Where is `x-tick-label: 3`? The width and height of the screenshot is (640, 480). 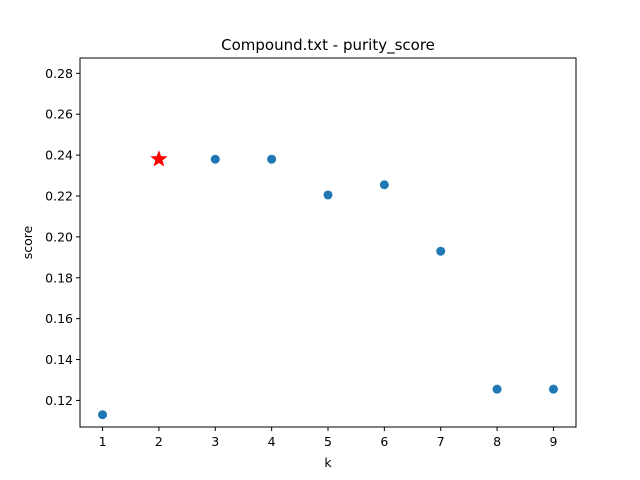
x-tick-label: 3 is located at coordinates (215, 441).